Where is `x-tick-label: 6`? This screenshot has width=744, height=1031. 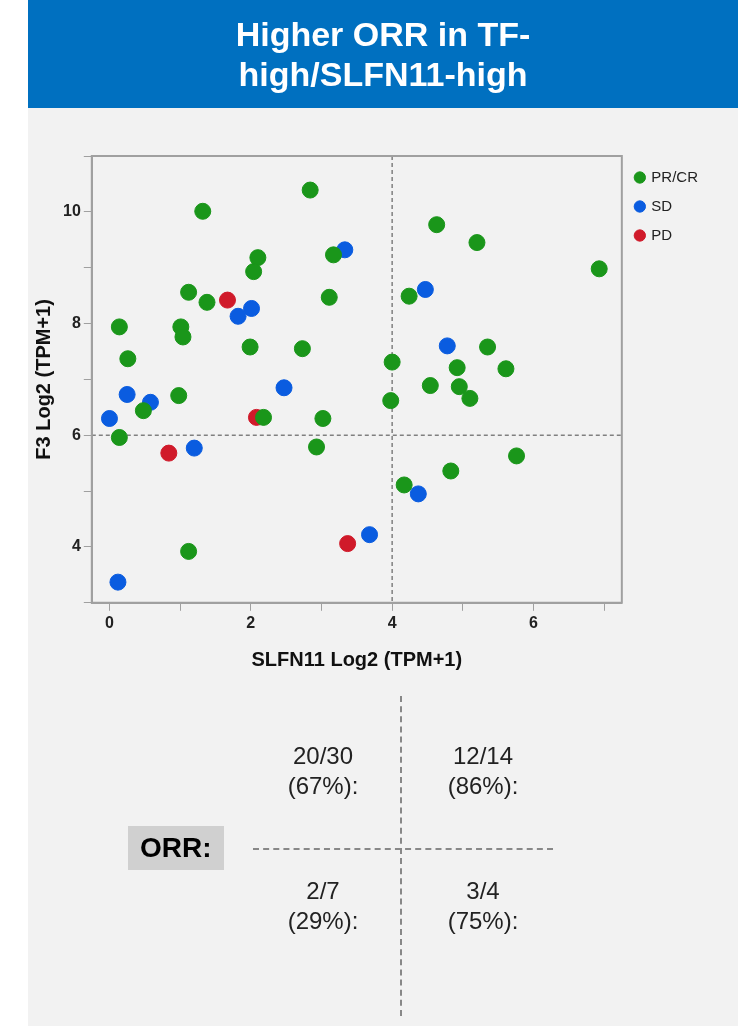
x-tick-label: 6 is located at coordinates (534, 622).